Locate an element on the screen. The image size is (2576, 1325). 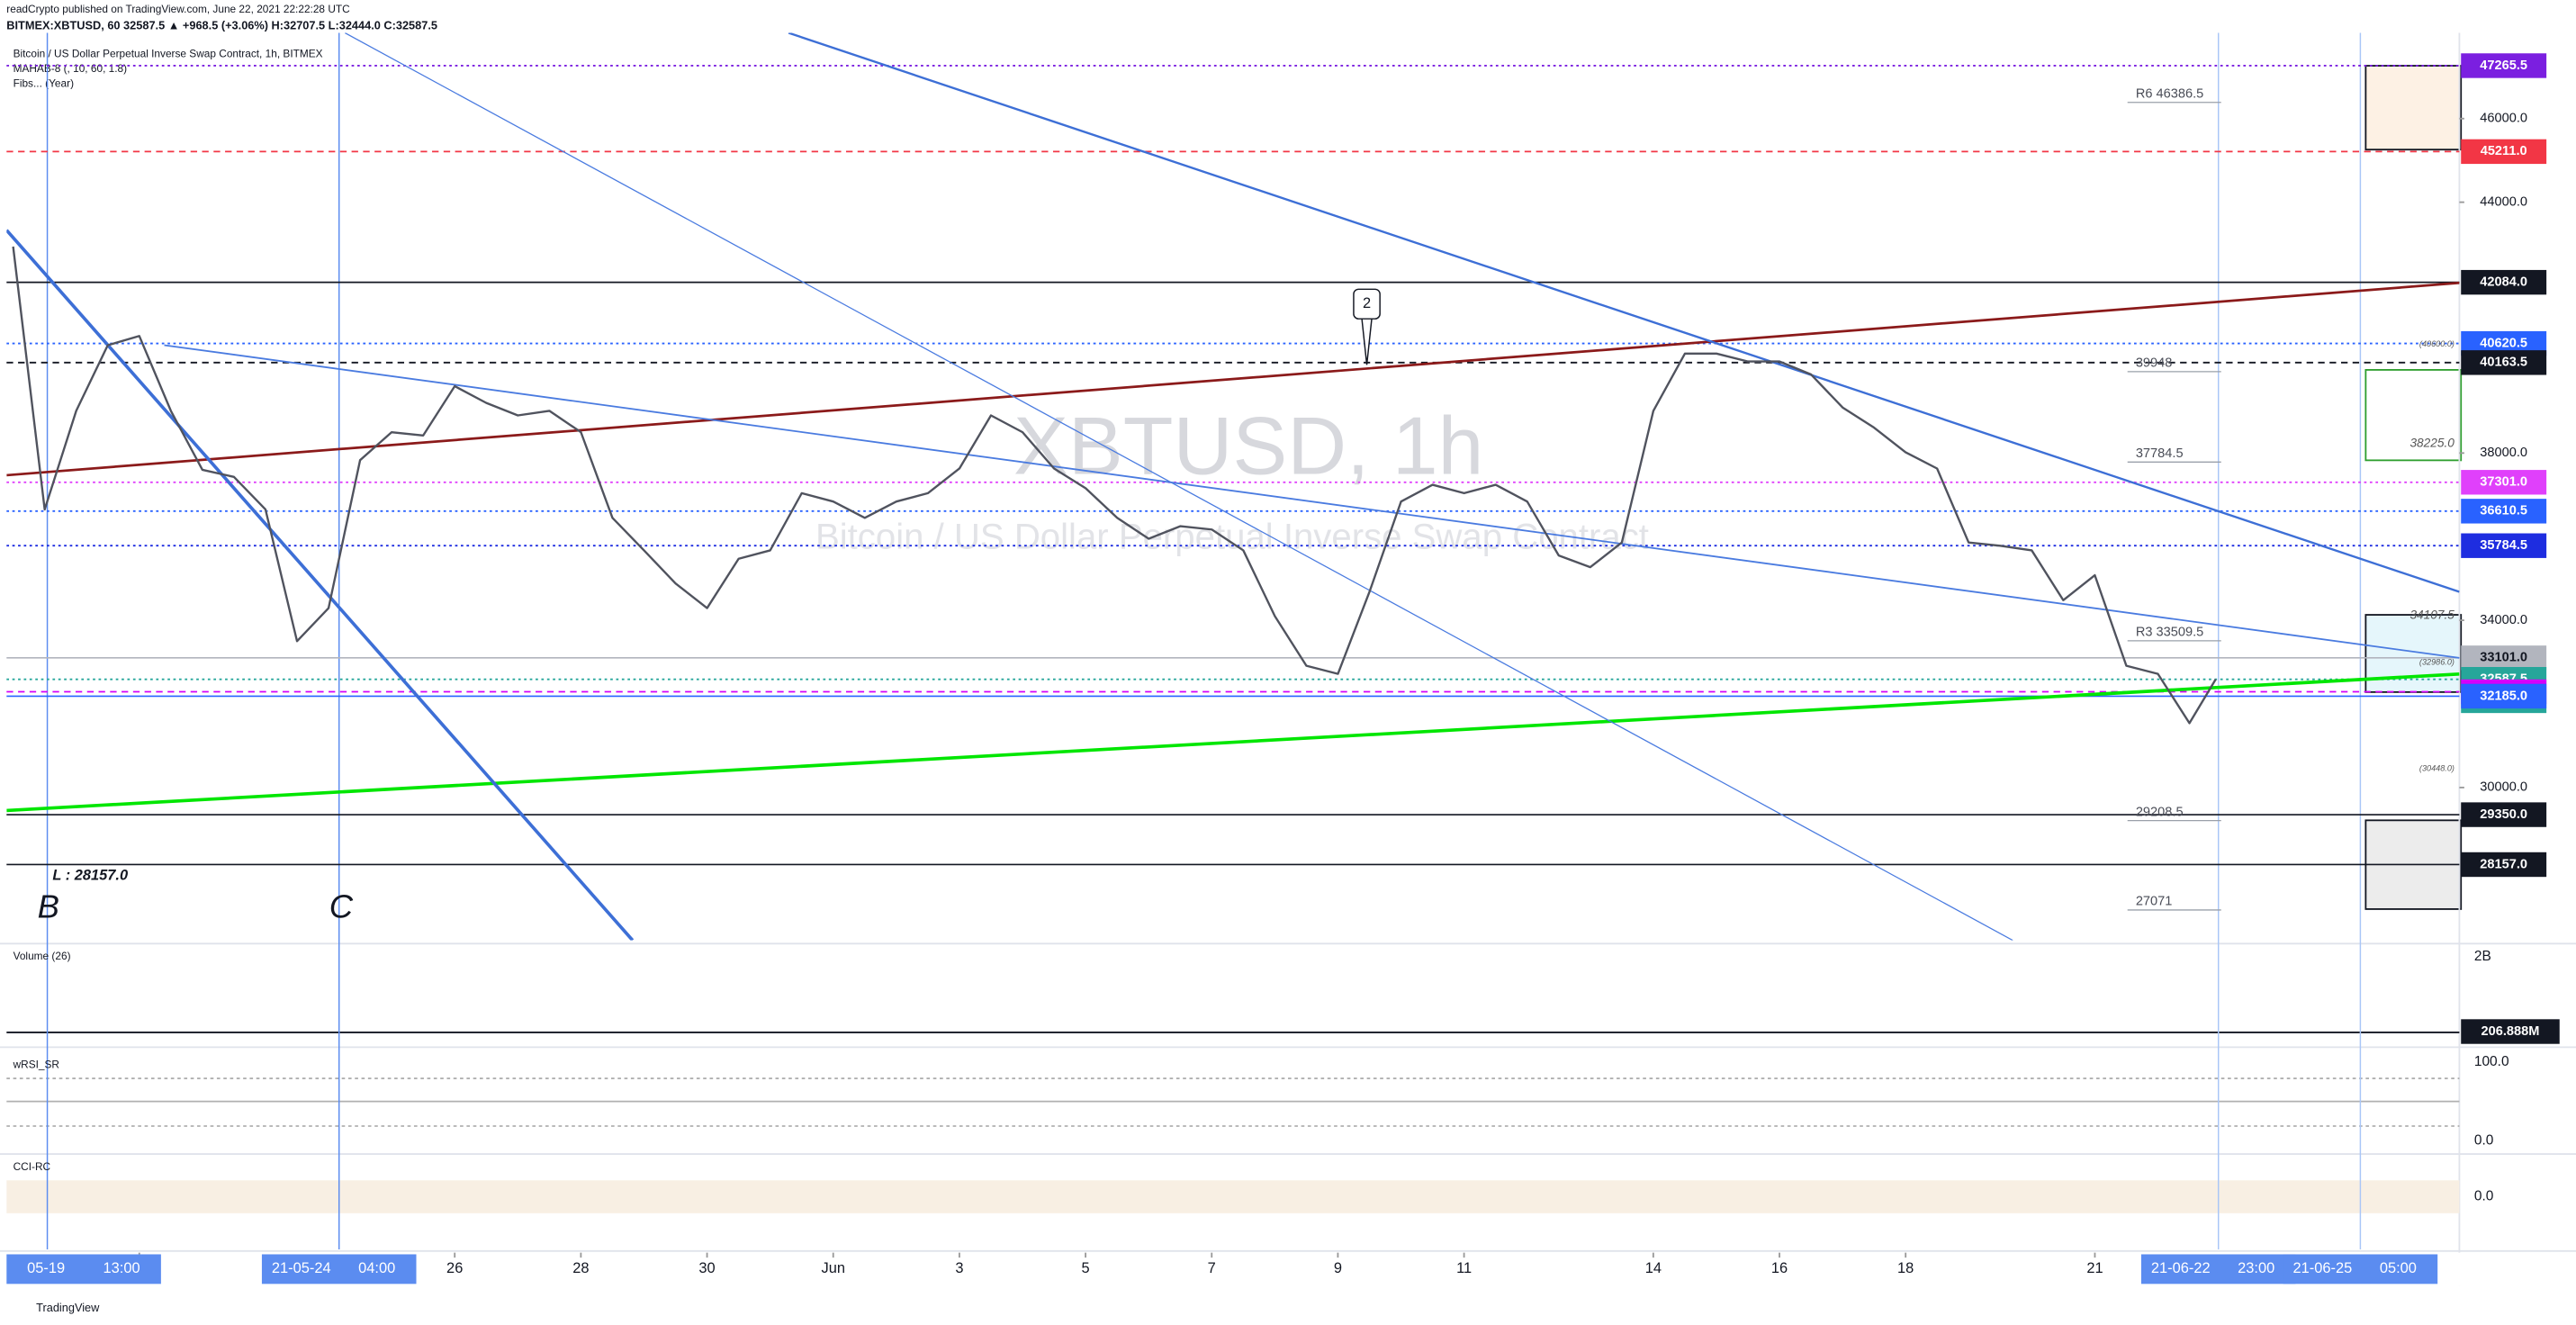
pane-title: CCI-RC is located at coordinates (32, 1166).